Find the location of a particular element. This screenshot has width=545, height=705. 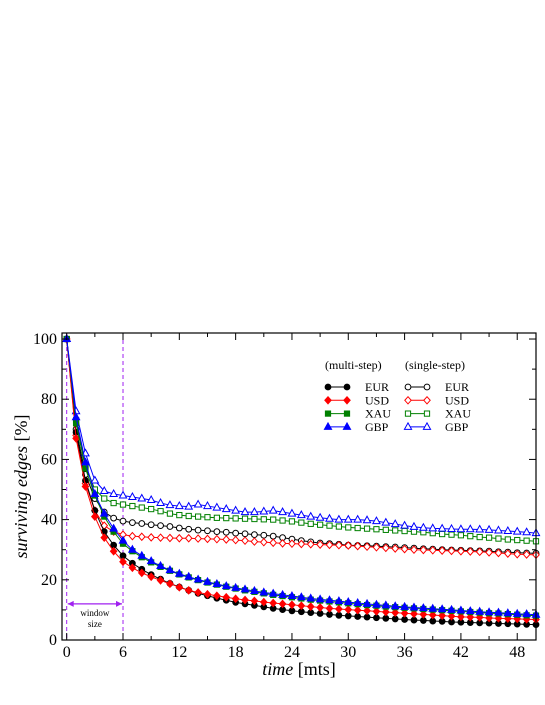

x-tick-label: 42 is located at coordinates (461, 652).